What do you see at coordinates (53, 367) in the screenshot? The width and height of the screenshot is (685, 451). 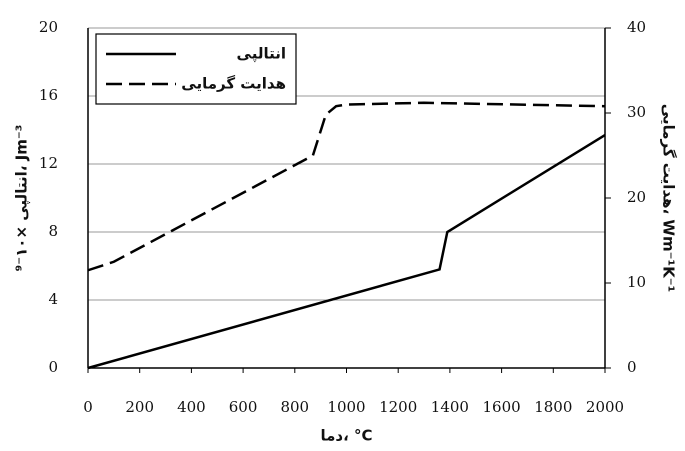 I see `y-tick-label: 0` at bounding box center [53, 367].